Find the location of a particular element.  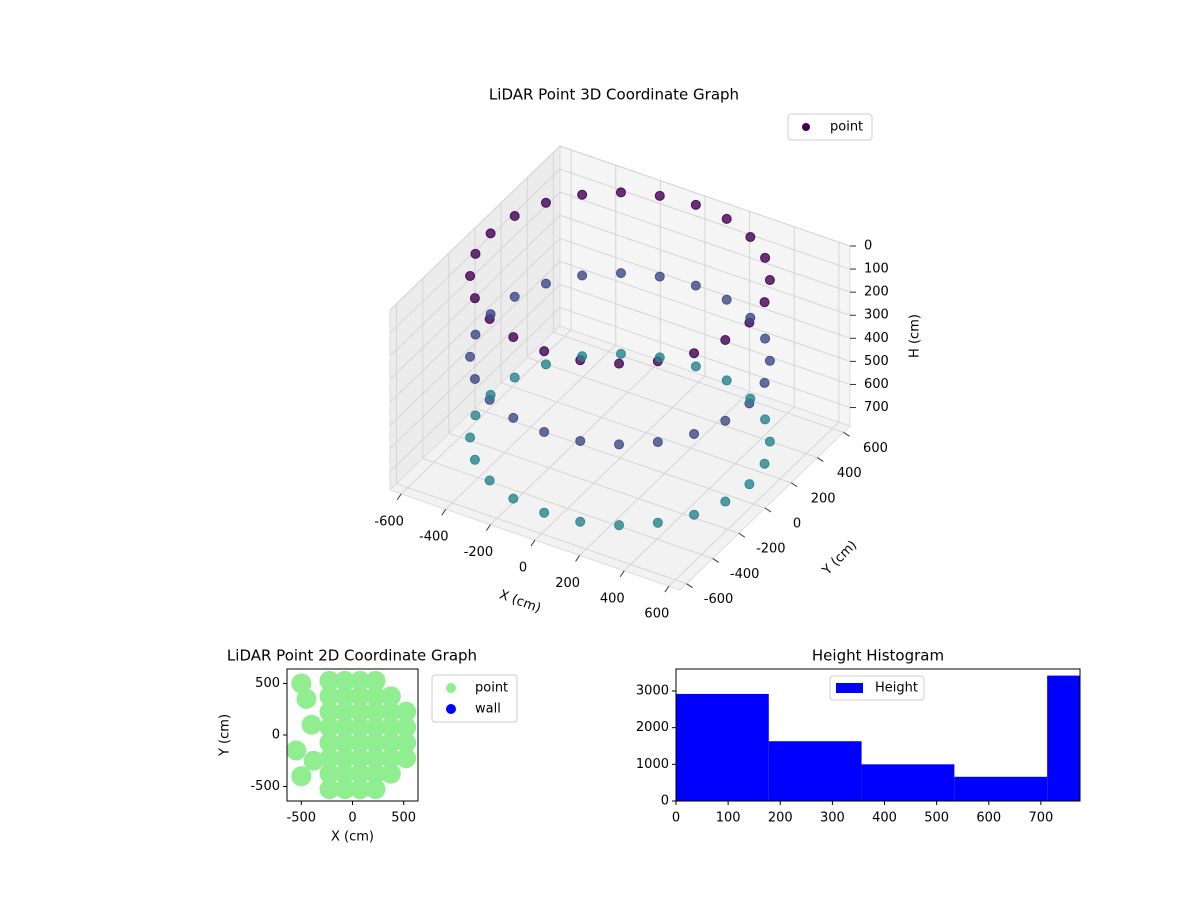

legend-label: wall is located at coordinates (488, 709).